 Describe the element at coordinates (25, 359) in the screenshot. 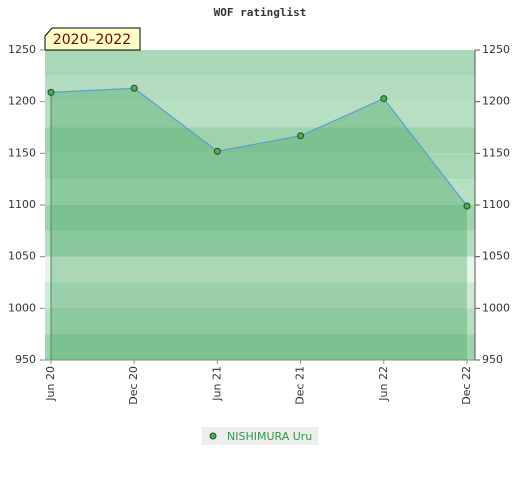

I see `y-tick-label: 950` at that location.